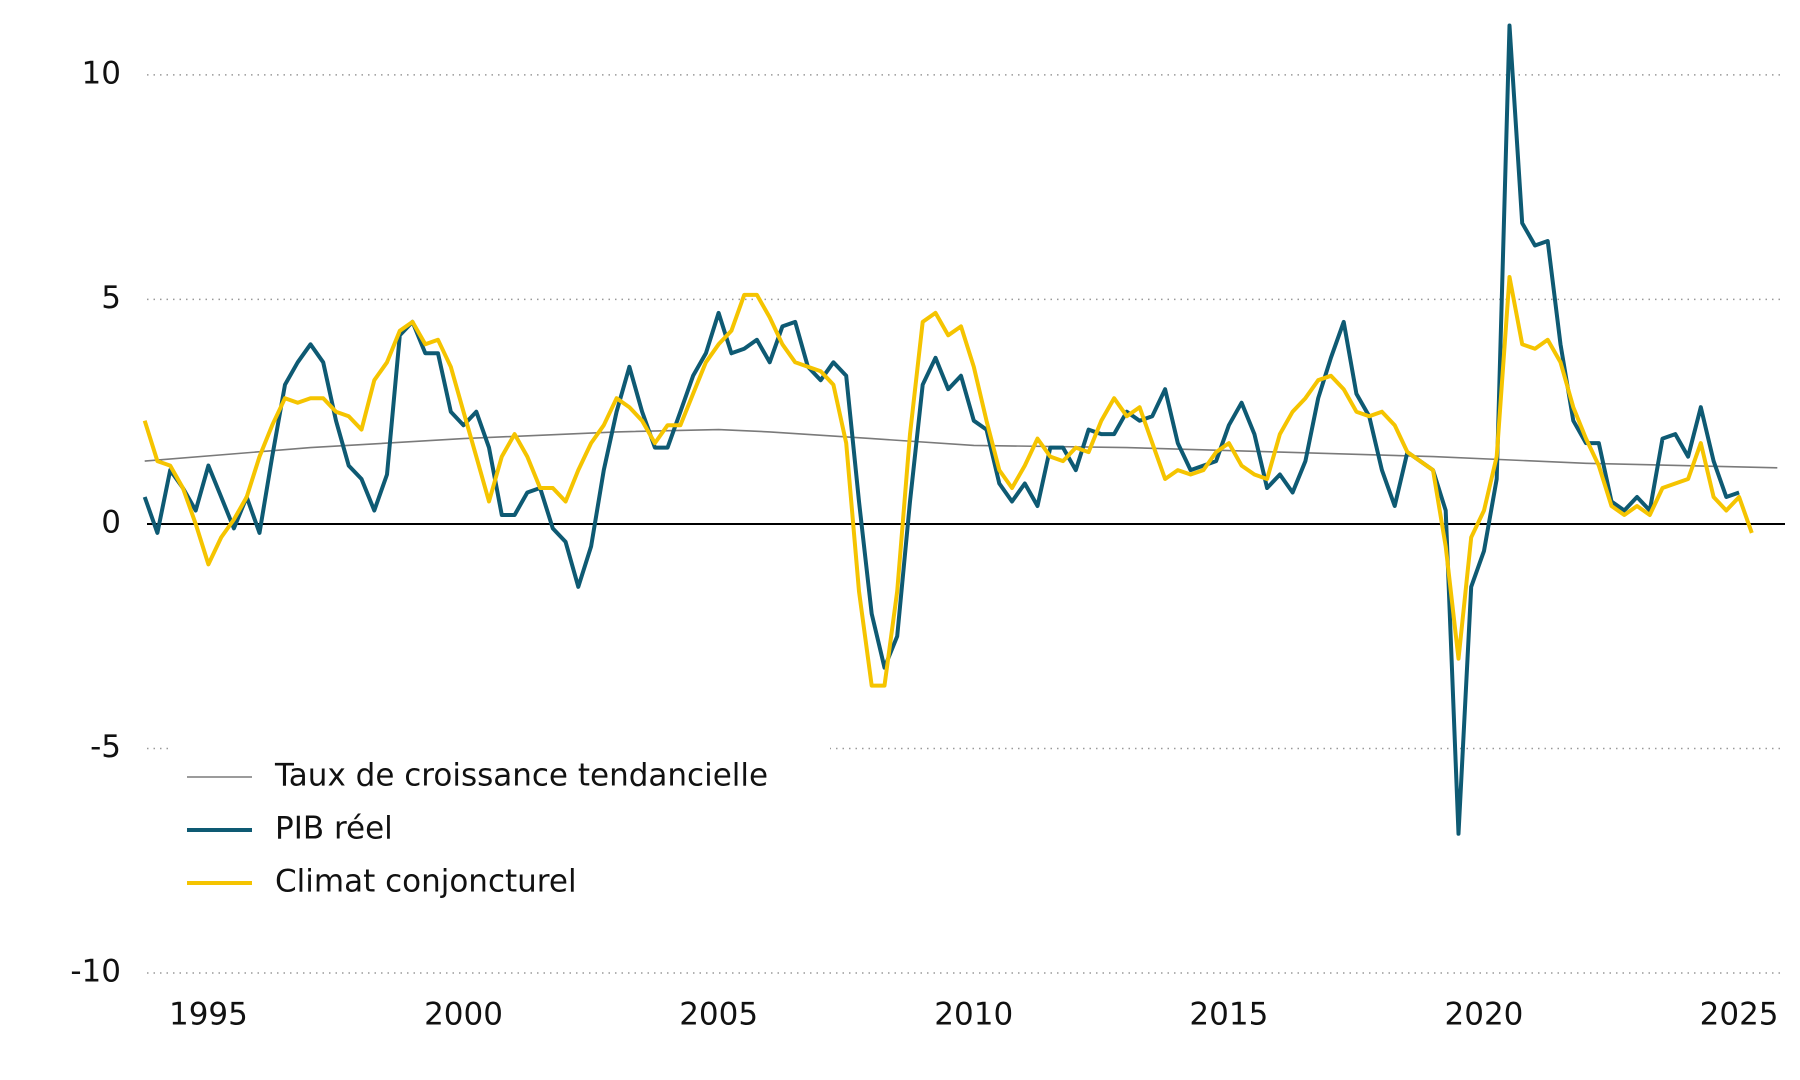  What do you see at coordinates (1484, 1015) in the screenshot?
I see `x-tick-label: 2020` at bounding box center [1484, 1015].